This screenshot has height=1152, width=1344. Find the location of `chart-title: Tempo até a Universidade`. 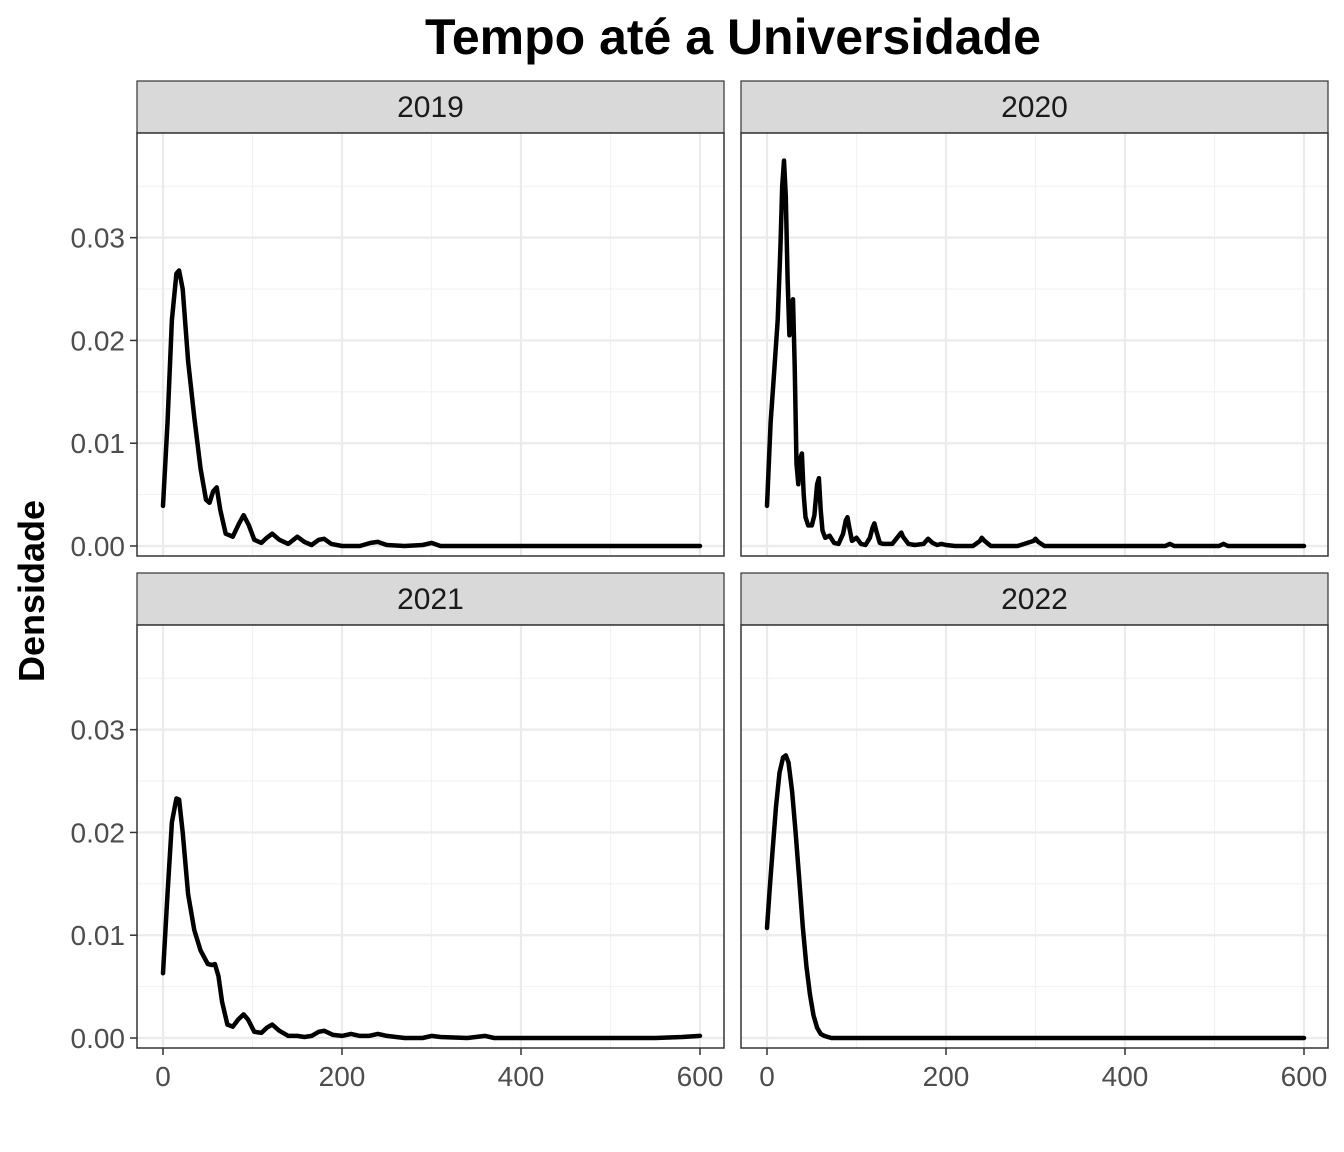

chart-title: Tempo até a Universidade is located at coordinates (733, 37).